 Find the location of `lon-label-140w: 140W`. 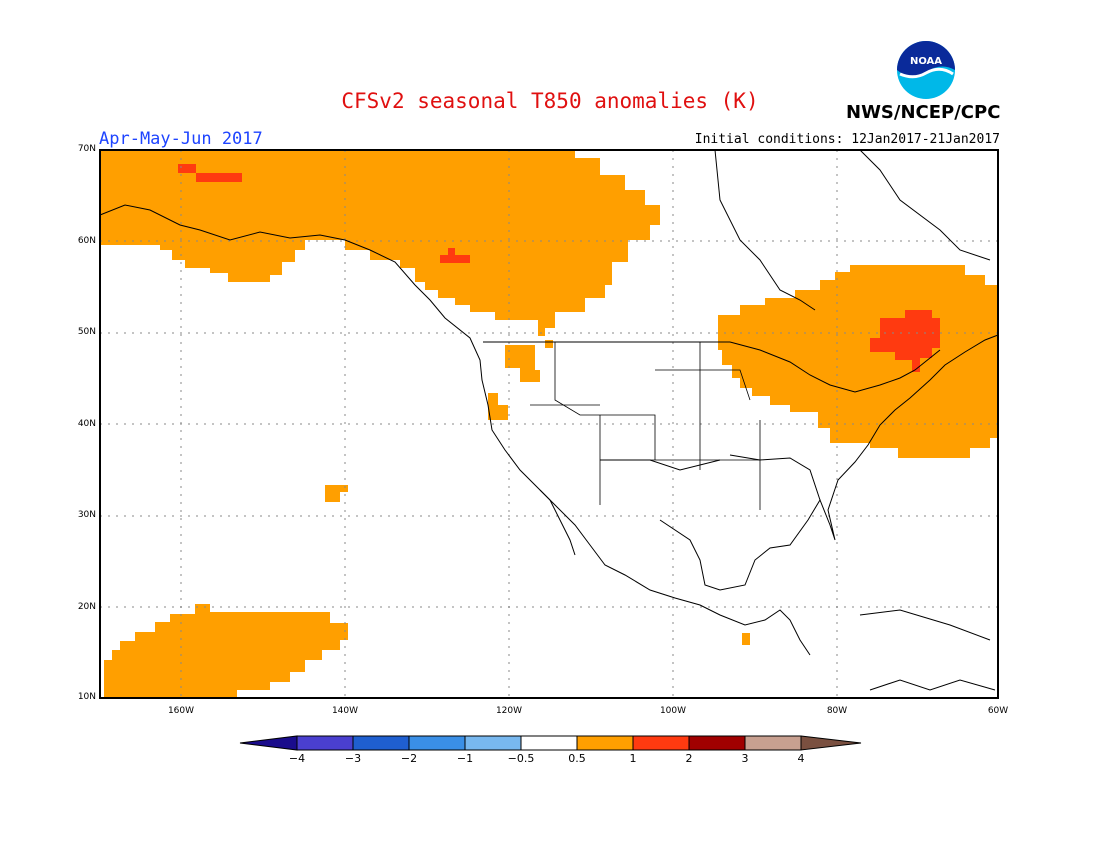

lon-label-140w: 140W is located at coordinates (345, 711).